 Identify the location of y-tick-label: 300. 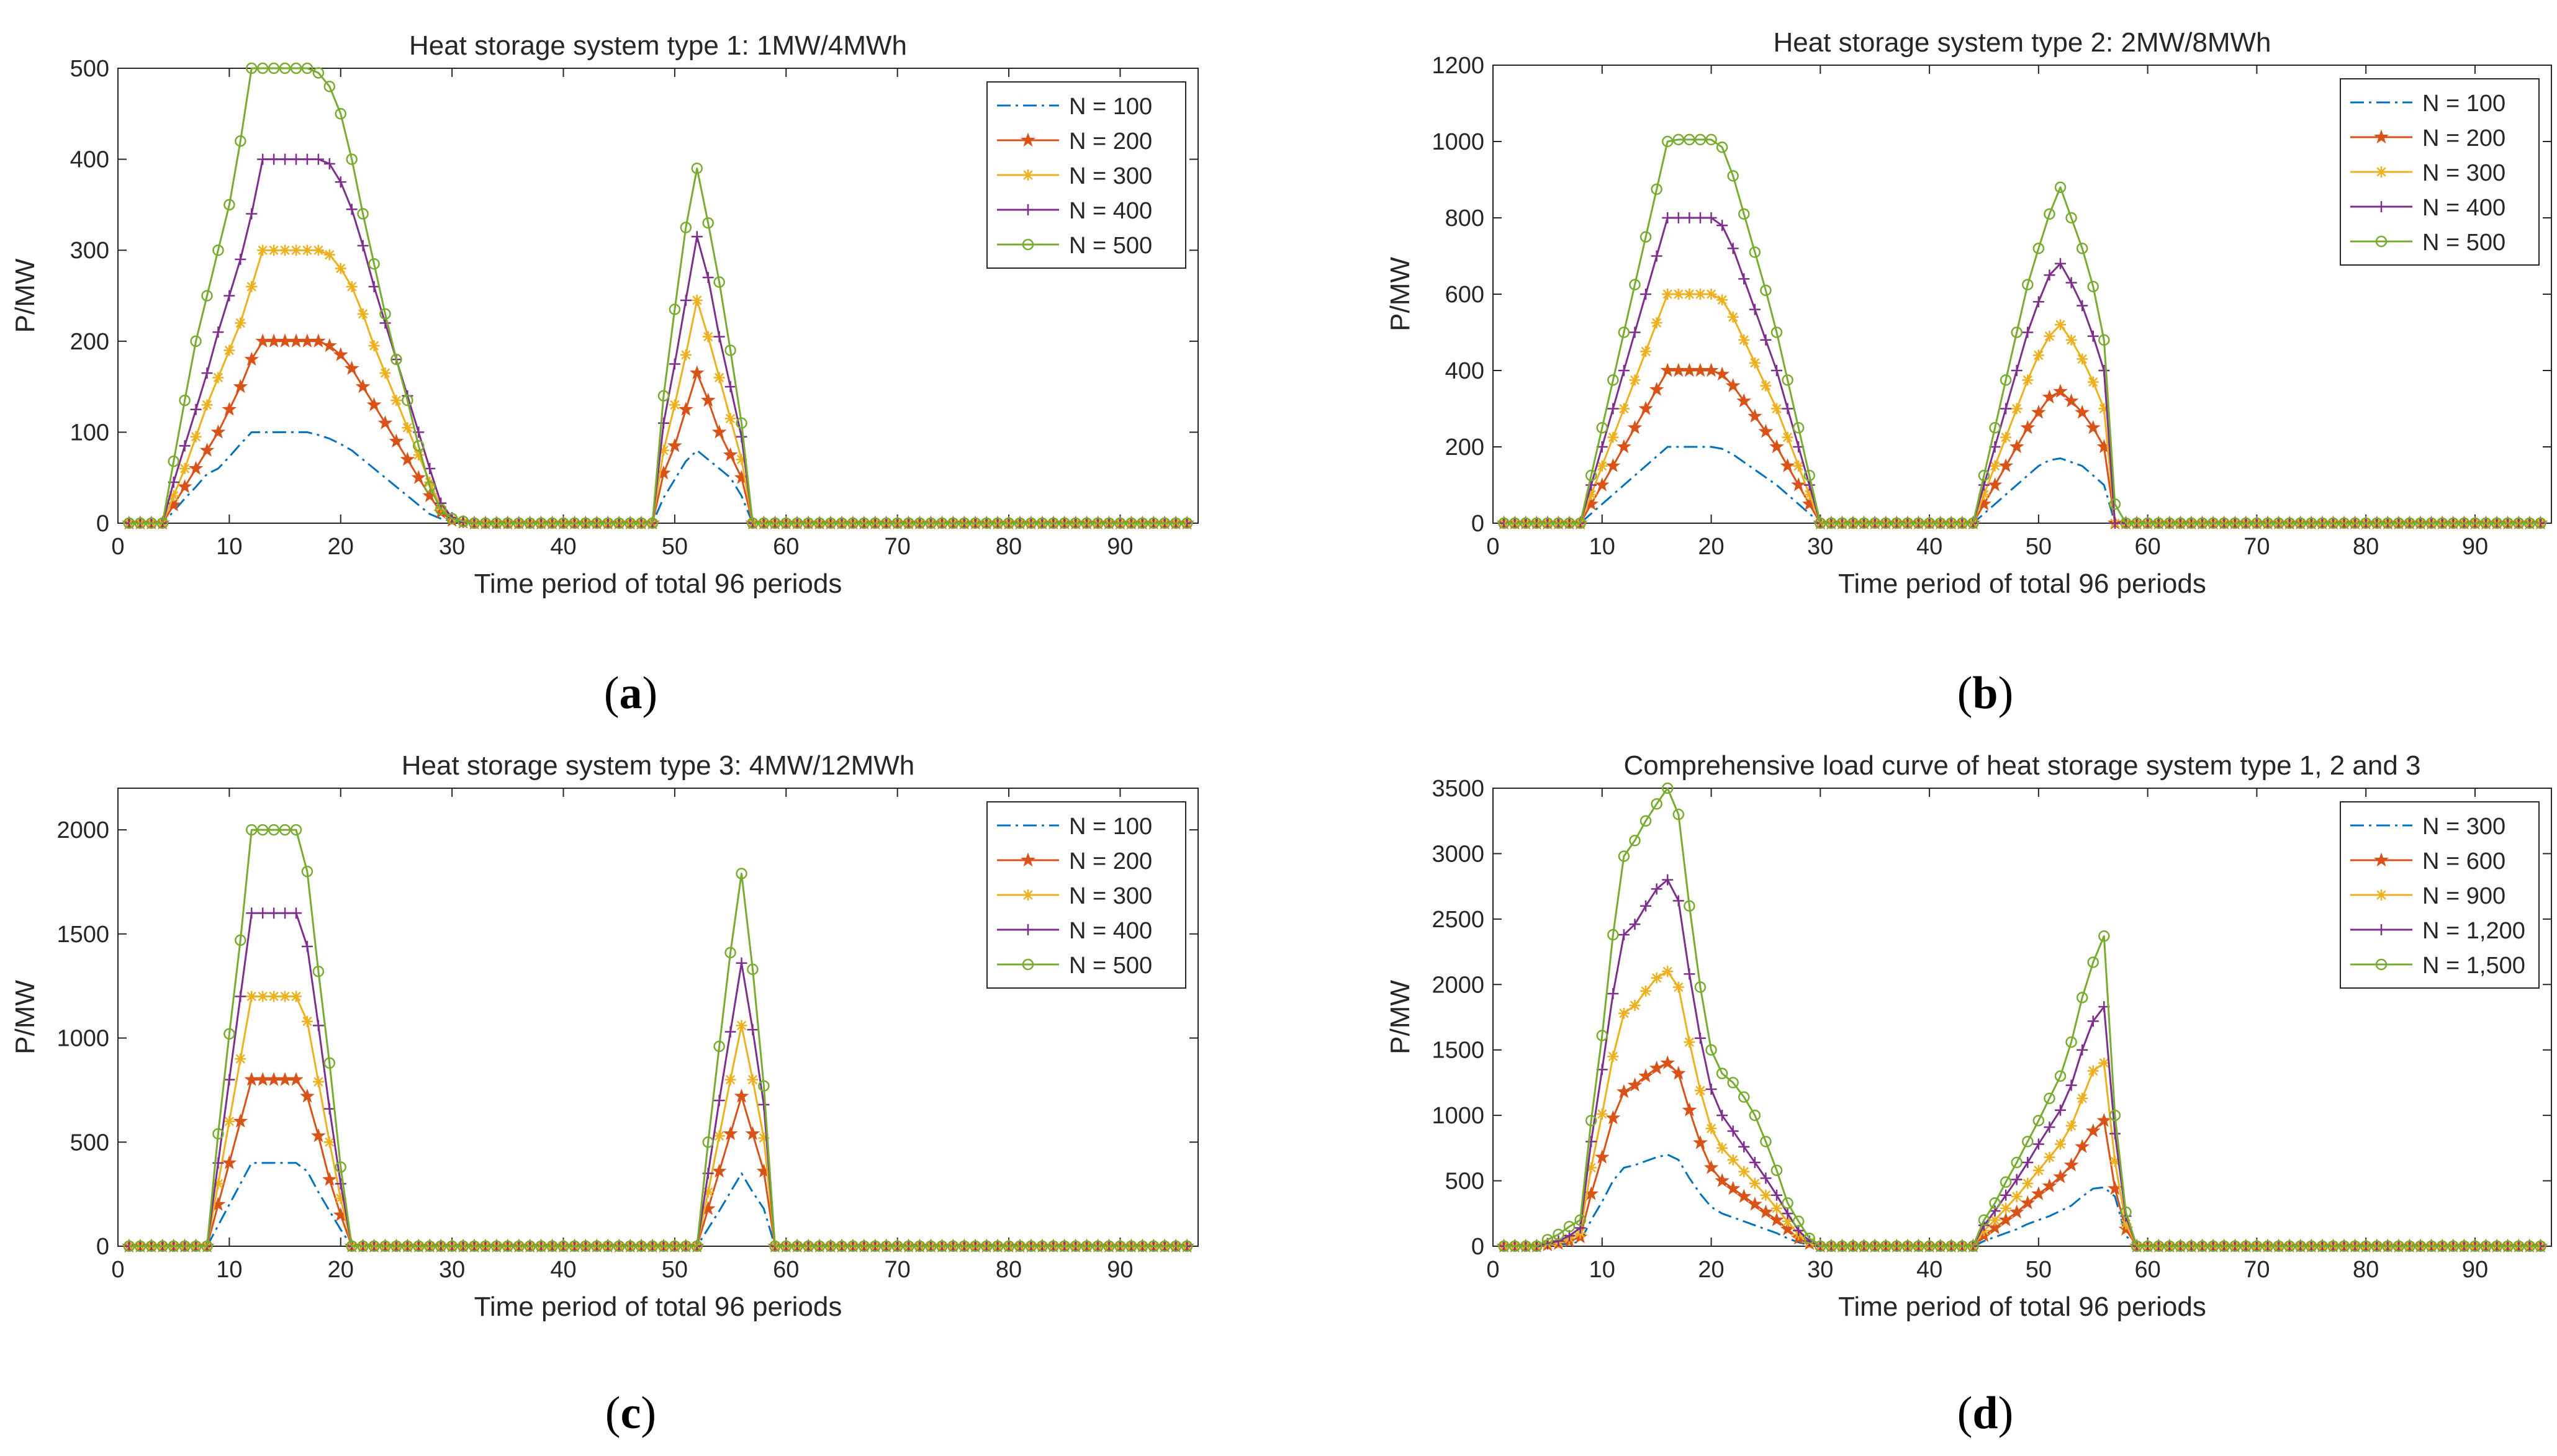
(89, 251).